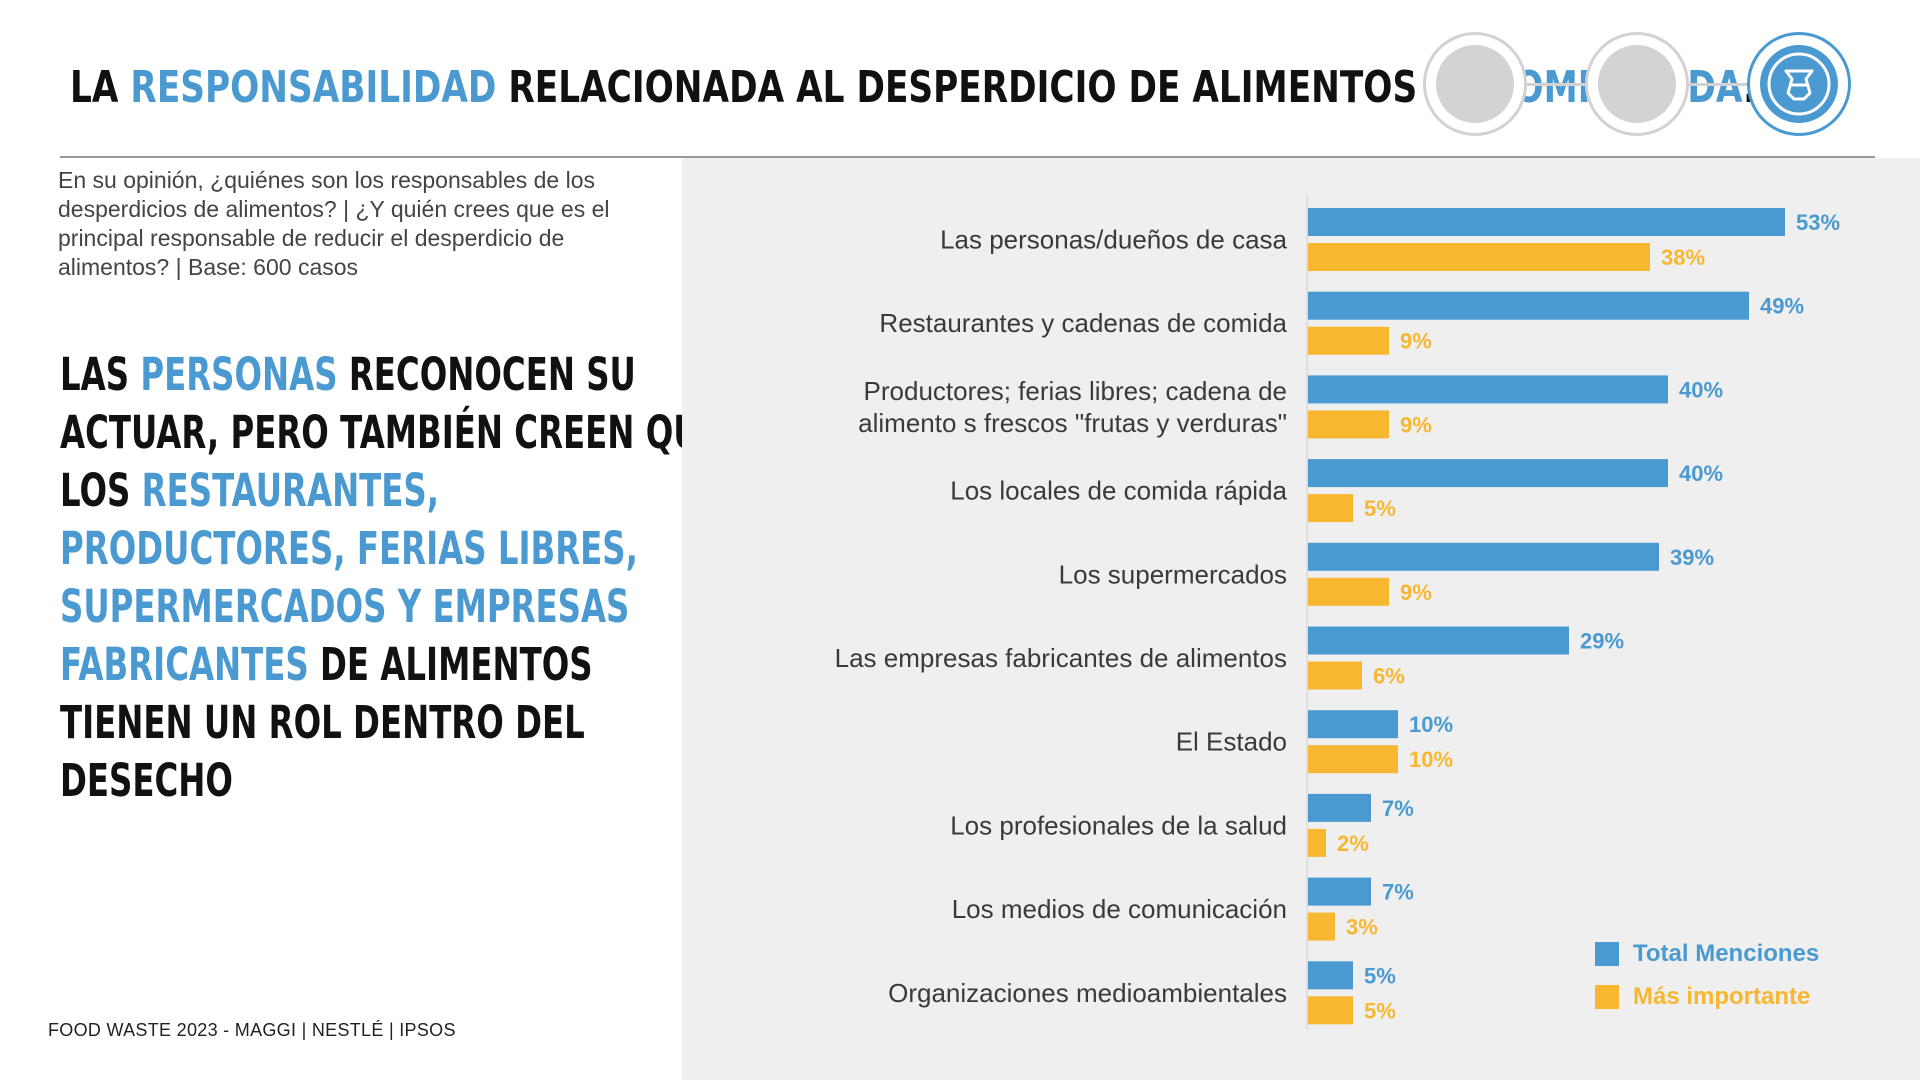 Image resolution: width=1920 pixels, height=1080 pixels. Describe the element at coordinates (1362, 927) in the screenshot. I see `data-label: 3%` at that location.